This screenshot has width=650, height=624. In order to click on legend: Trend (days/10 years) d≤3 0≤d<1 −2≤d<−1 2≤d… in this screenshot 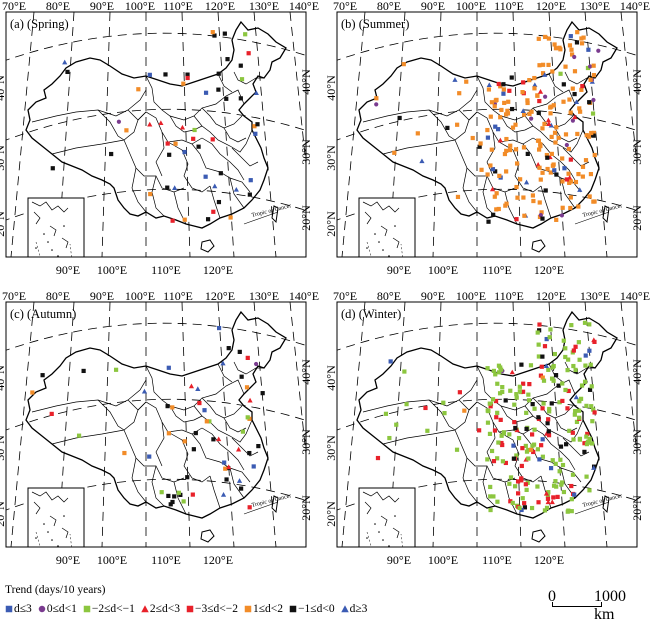, I will do `click(325, 601)`.